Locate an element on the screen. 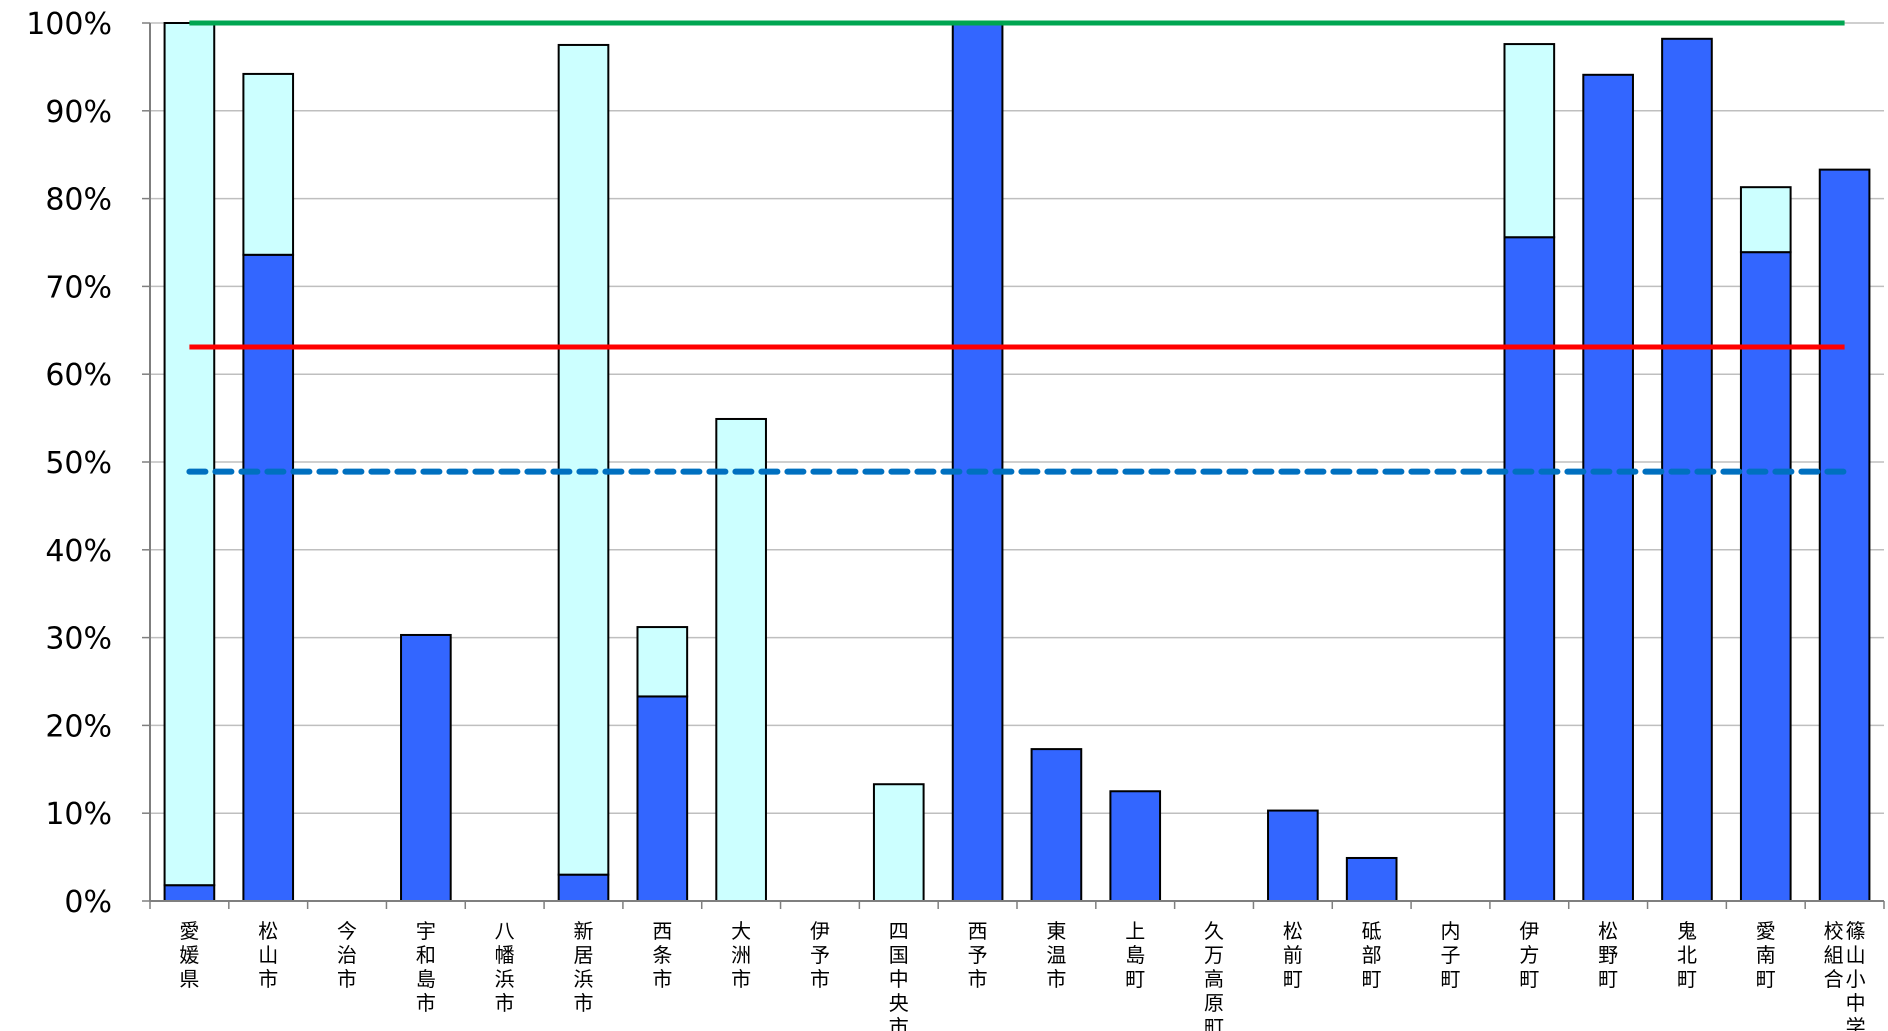  x-category-label: 四国中央市 is located at coordinates (899, 975).